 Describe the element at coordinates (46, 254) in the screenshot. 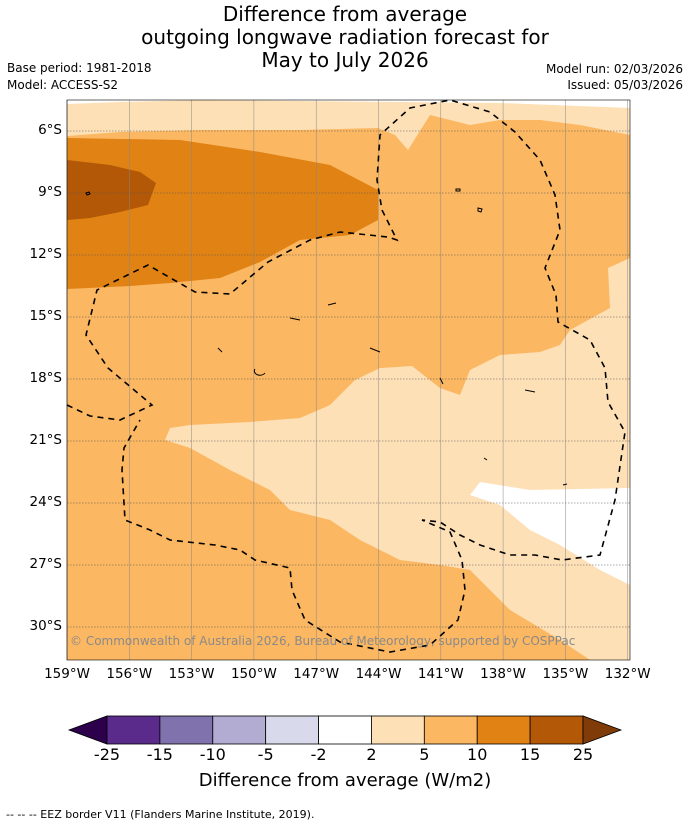

I see `latitude-label: 12°S` at that location.